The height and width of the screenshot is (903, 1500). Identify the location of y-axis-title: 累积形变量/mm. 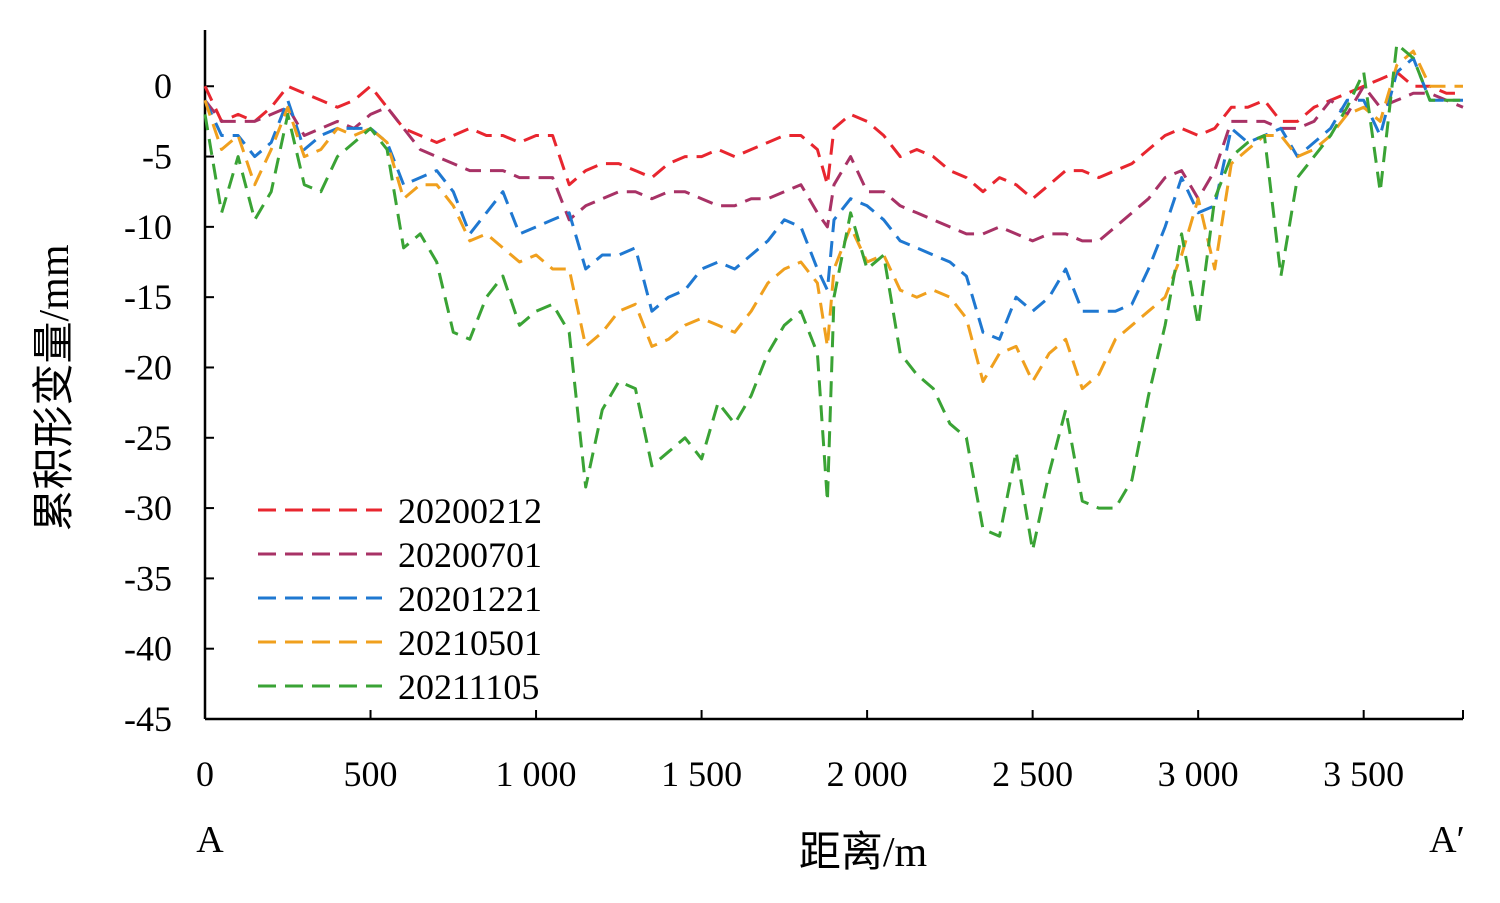
(54, 387).